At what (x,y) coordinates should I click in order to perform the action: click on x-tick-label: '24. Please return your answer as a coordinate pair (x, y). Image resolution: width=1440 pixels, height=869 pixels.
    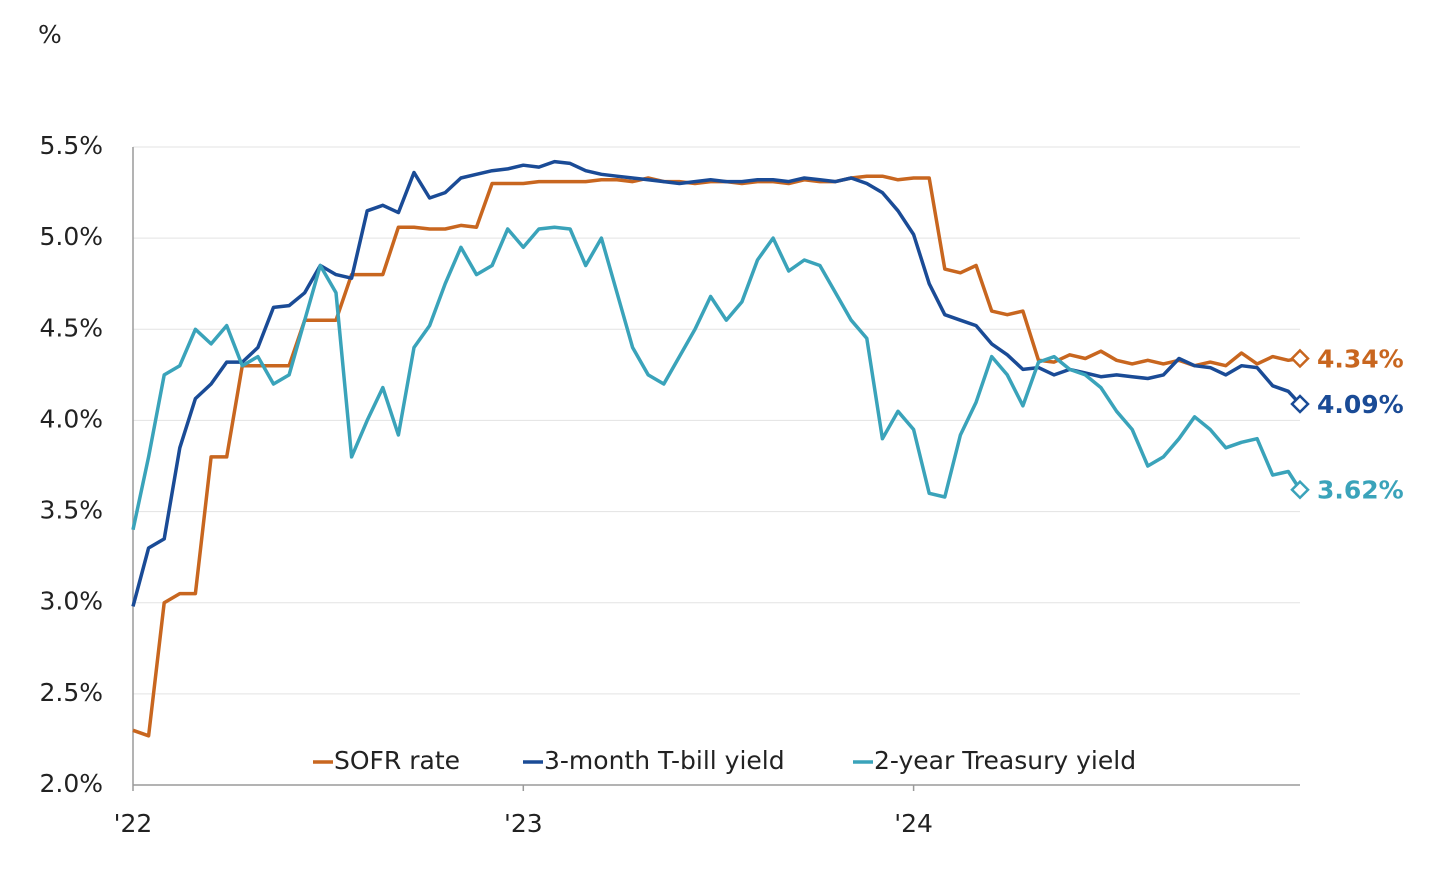
    Looking at the image, I should click on (913, 823).